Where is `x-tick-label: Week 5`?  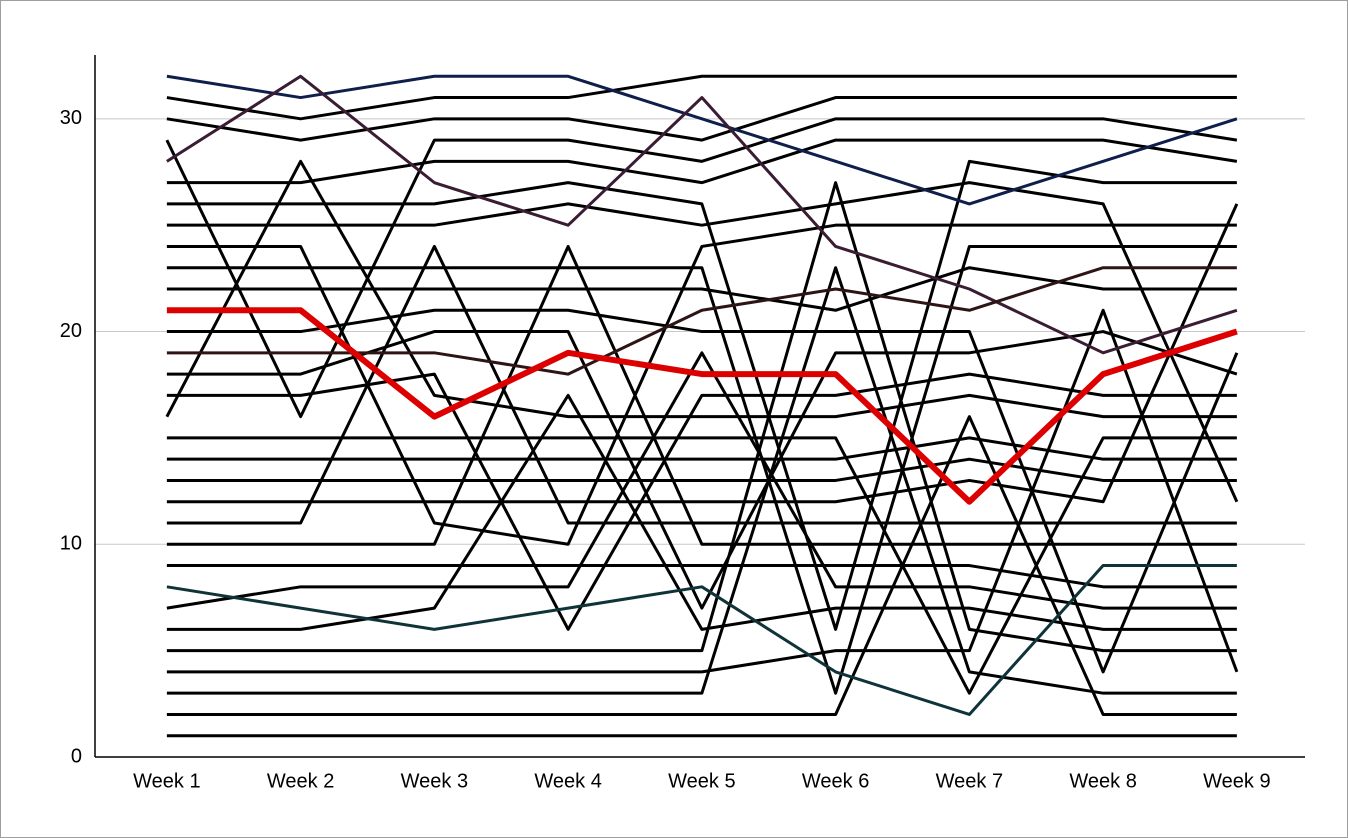
x-tick-label: Week 5 is located at coordinates (701, 781).